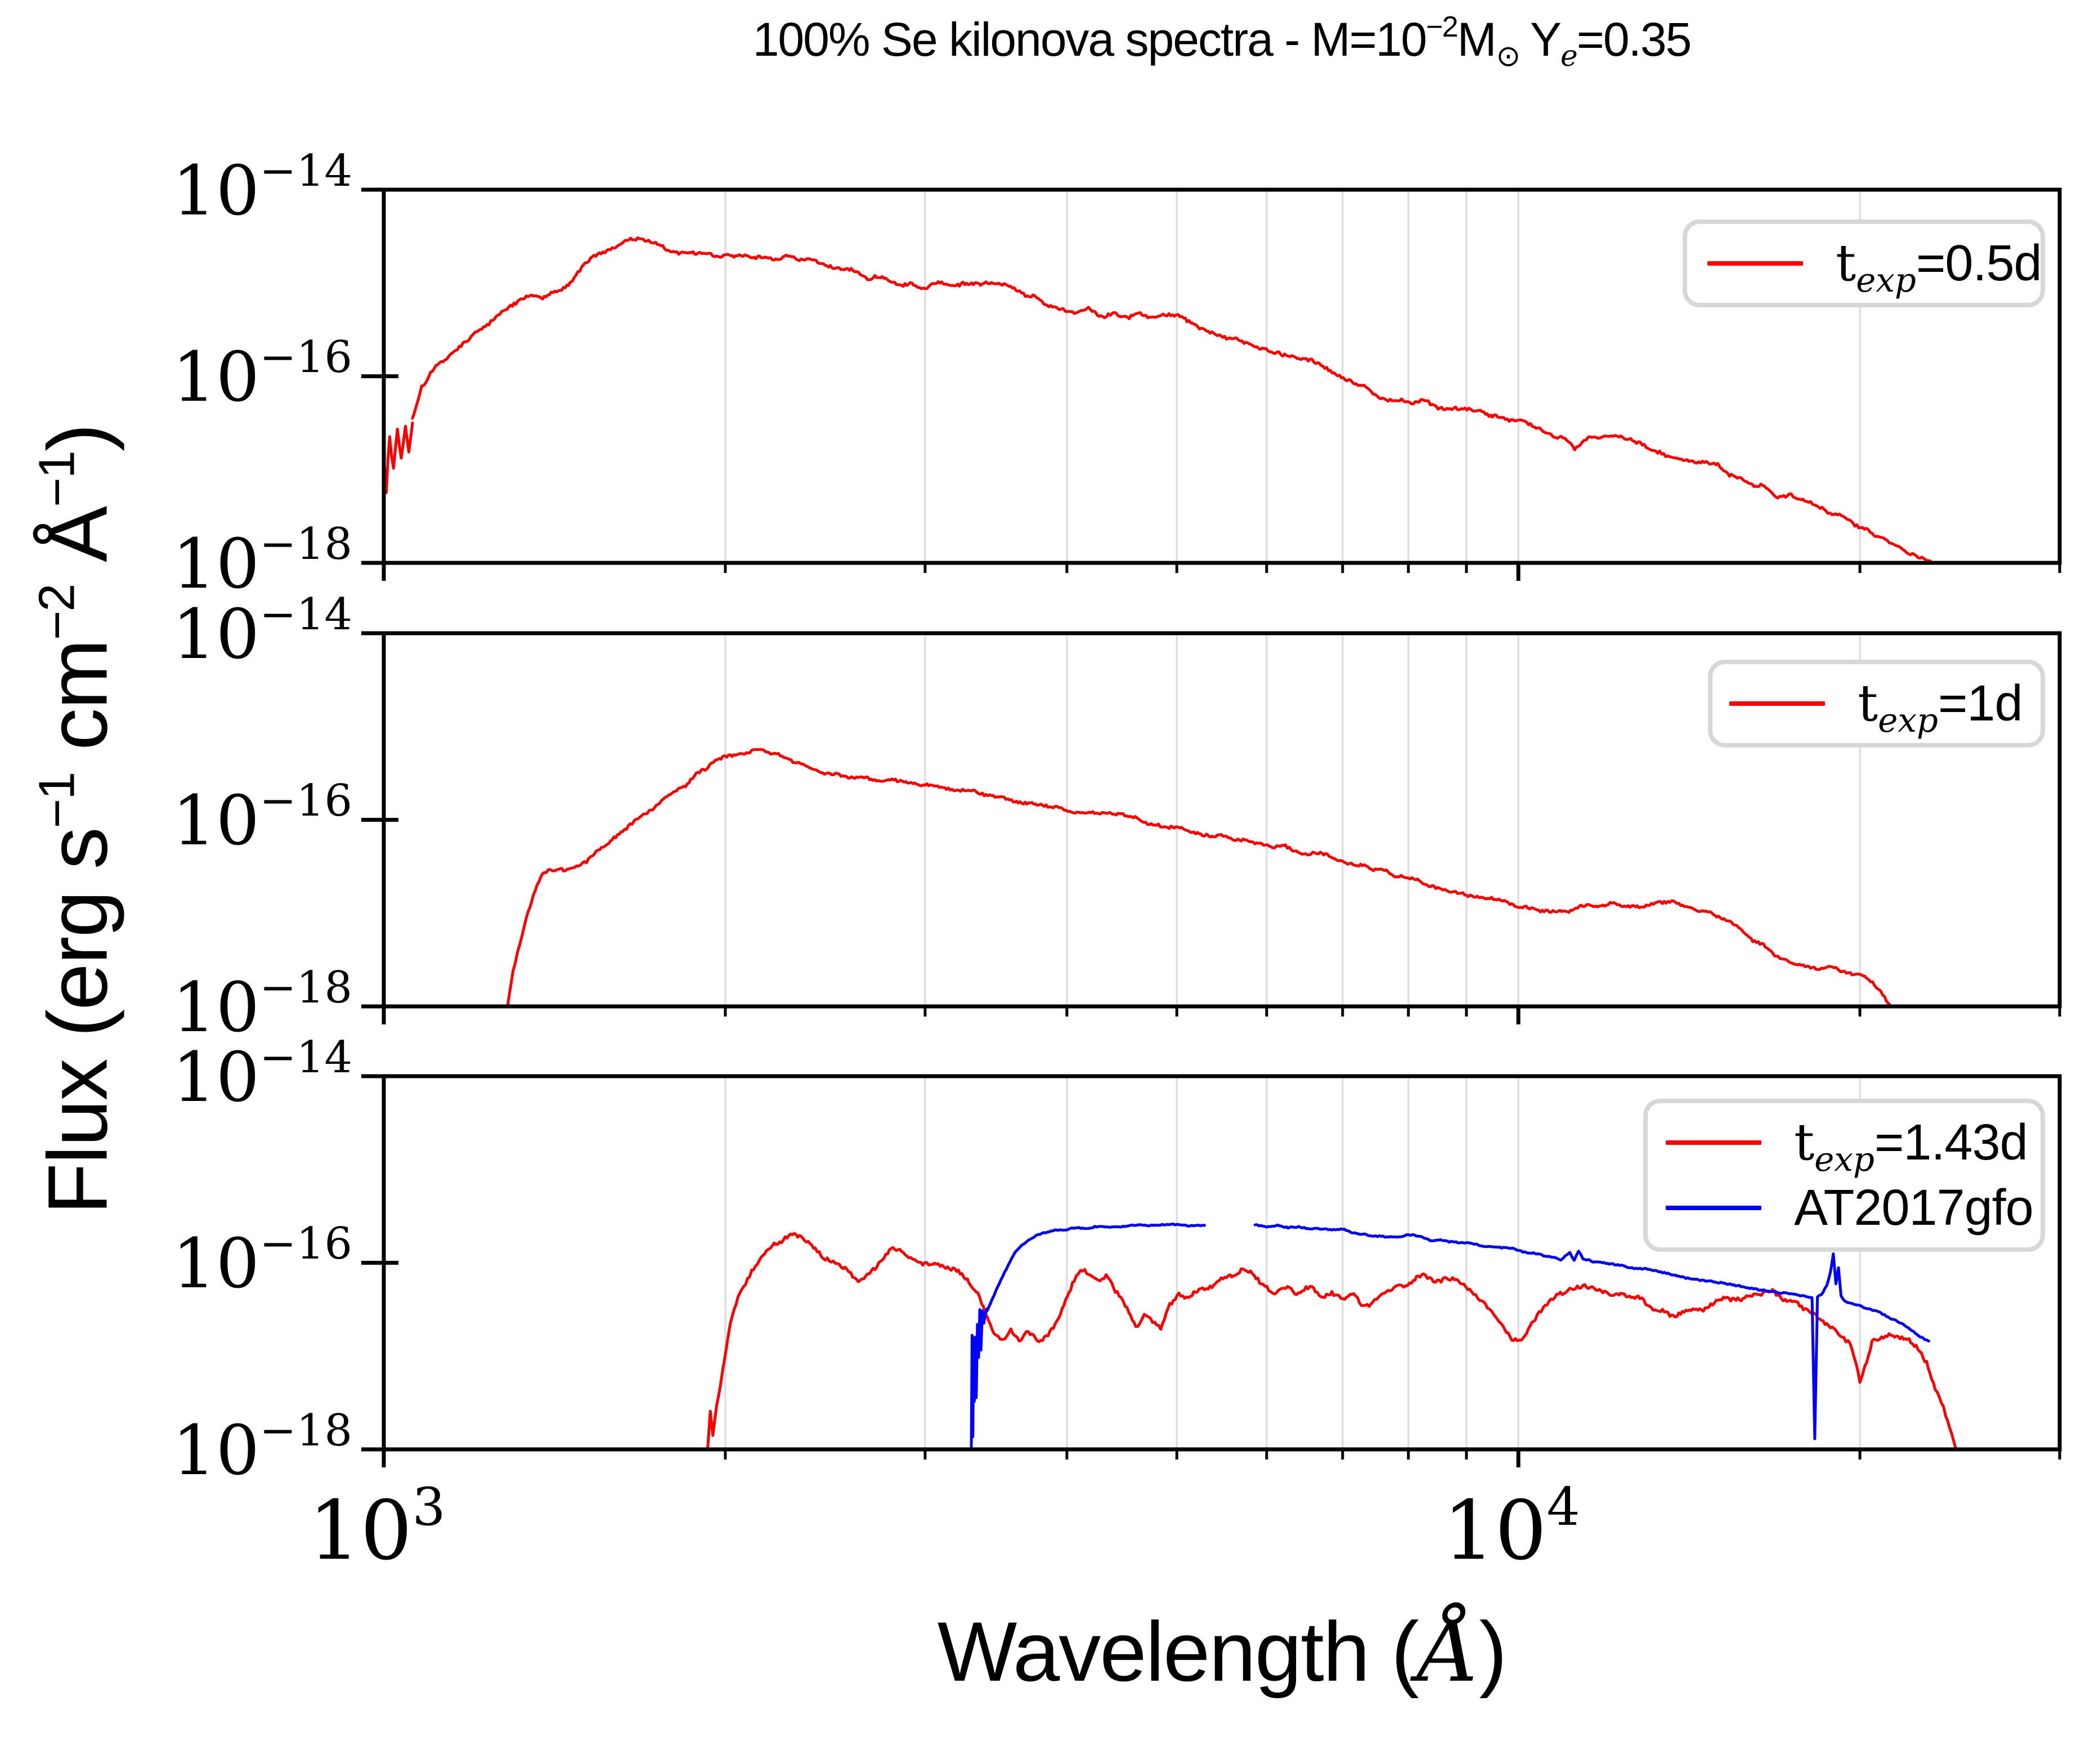 The height and width of the screenshot is (1764, 2094). I want to click on legend-label: texp=0.5d, so click(1939, 267).